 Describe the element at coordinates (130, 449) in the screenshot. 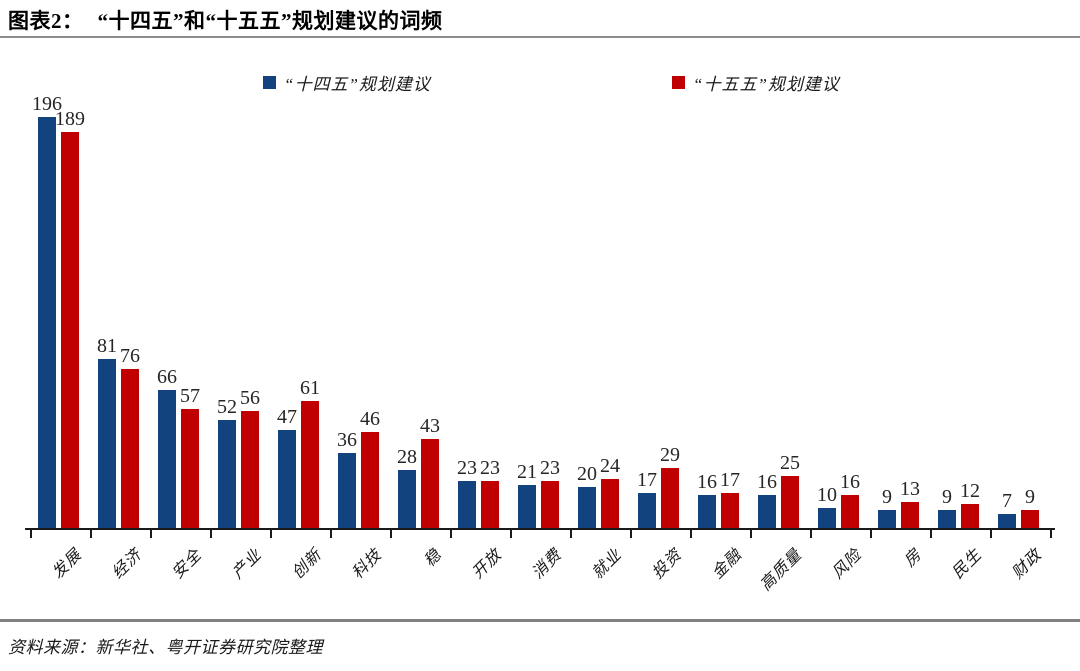

I see `bar-fifteenth-经济` at that location.